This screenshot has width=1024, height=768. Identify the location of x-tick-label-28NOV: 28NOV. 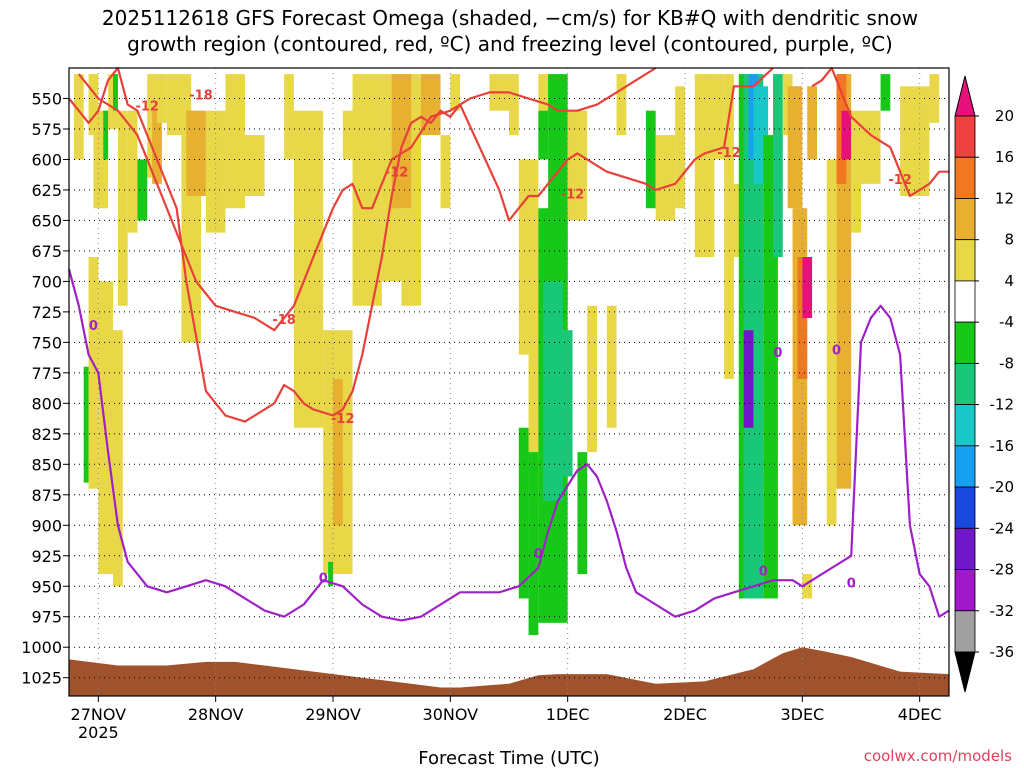
(216, 714).